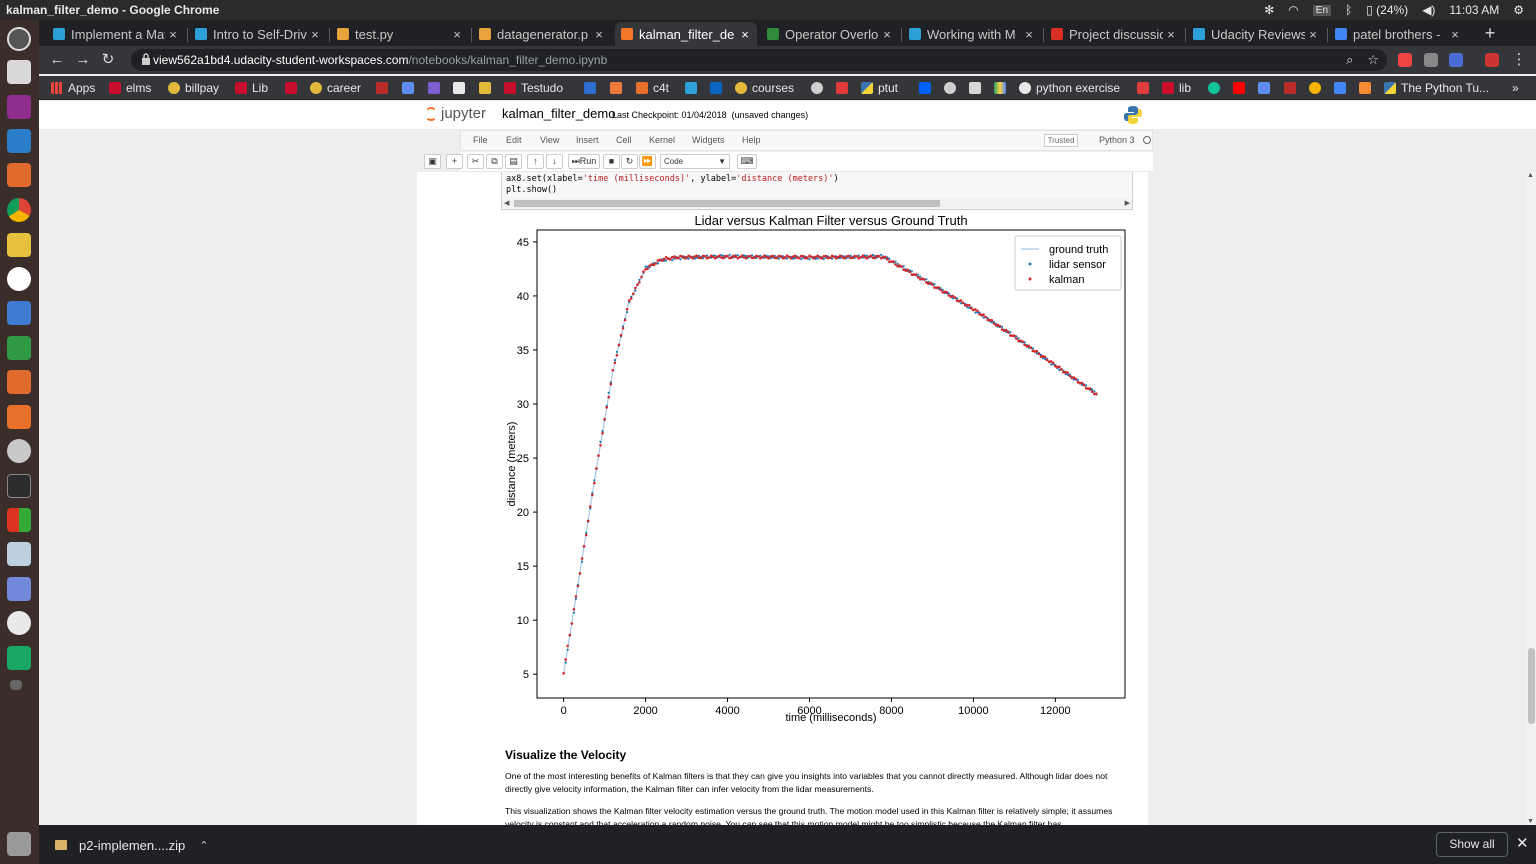 This screenshot has height=864, width=1536. I want to click on tab-5-active: kalman_filter_de ×, so click(686, 34).